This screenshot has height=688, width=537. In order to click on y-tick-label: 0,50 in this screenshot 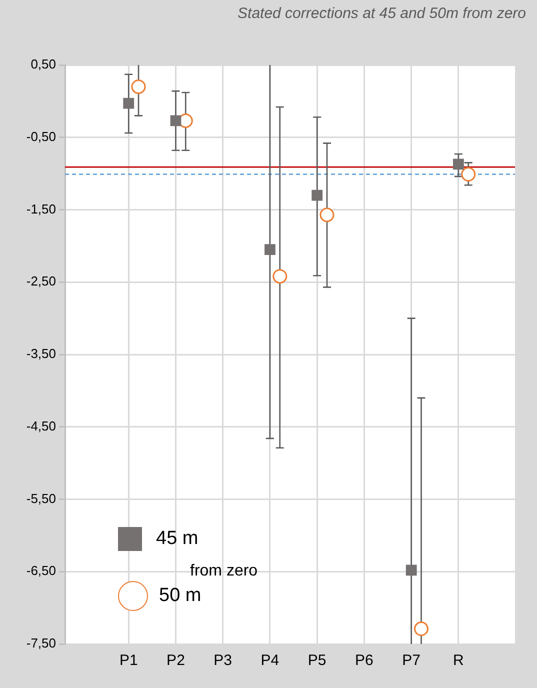, I will do `click(43, 64)`.